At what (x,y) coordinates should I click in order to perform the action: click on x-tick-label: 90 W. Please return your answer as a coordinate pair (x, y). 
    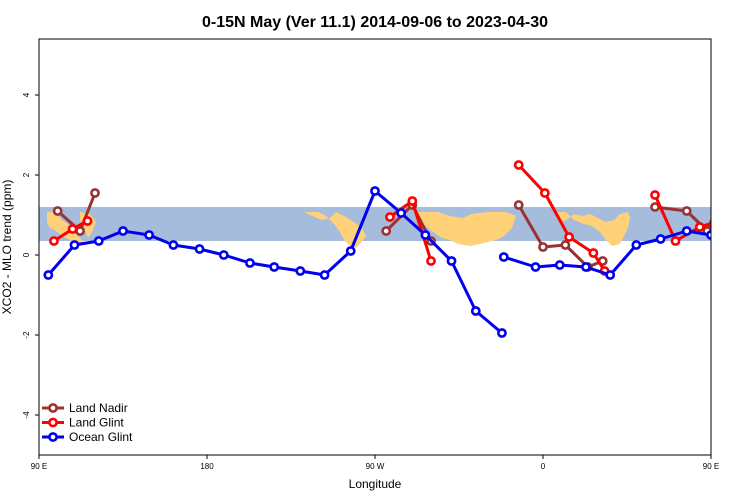
    Looking at the image, I should click on (375, 466).